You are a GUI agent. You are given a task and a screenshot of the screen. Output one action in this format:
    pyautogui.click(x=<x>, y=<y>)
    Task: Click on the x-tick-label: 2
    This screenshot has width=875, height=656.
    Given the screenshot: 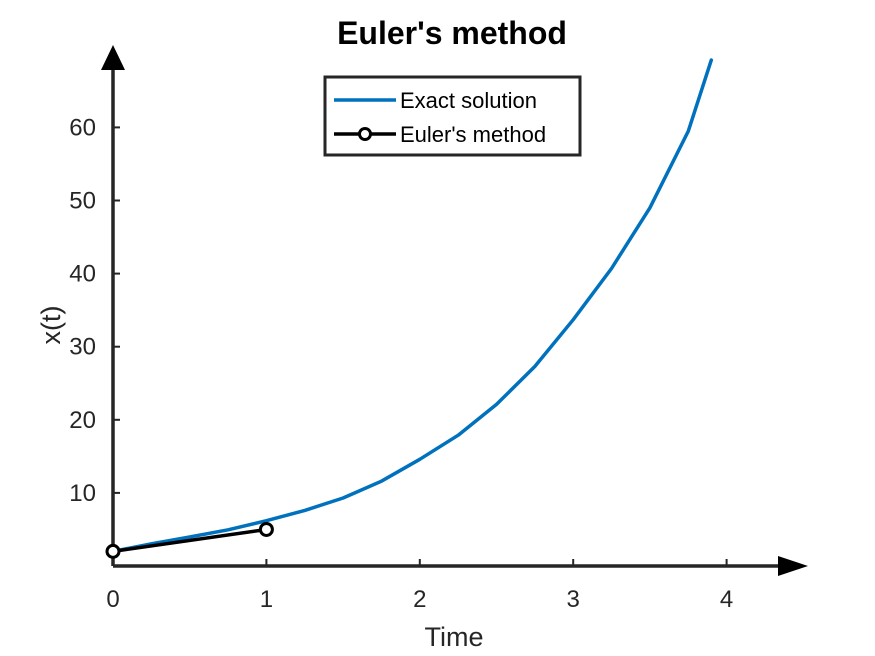 What is the action you would take?
    pyautogui.click(x=419, y=599)
    